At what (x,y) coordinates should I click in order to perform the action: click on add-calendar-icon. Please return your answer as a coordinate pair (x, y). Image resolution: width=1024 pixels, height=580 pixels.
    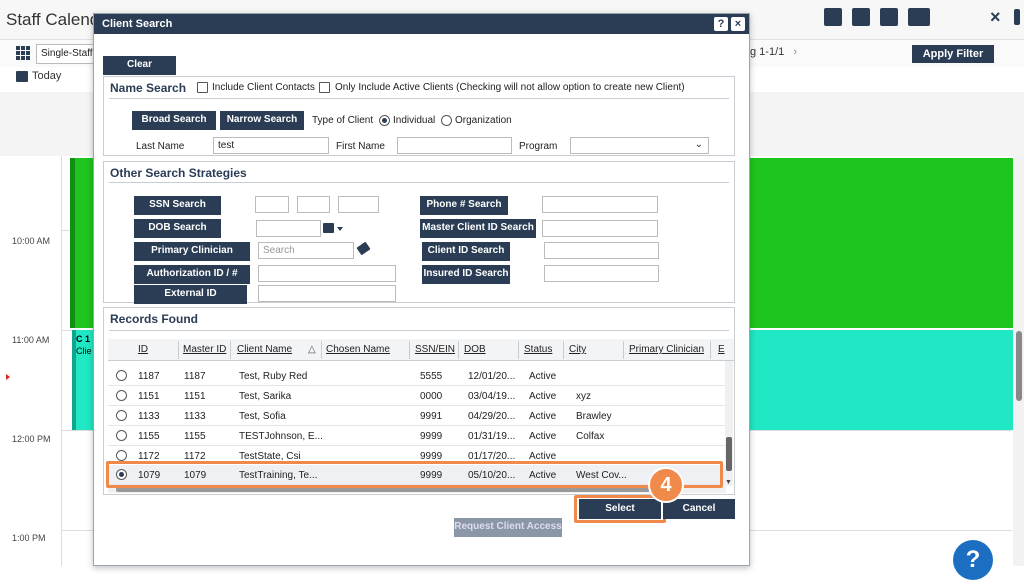
    Looking at the image, I should click on (833, 17).